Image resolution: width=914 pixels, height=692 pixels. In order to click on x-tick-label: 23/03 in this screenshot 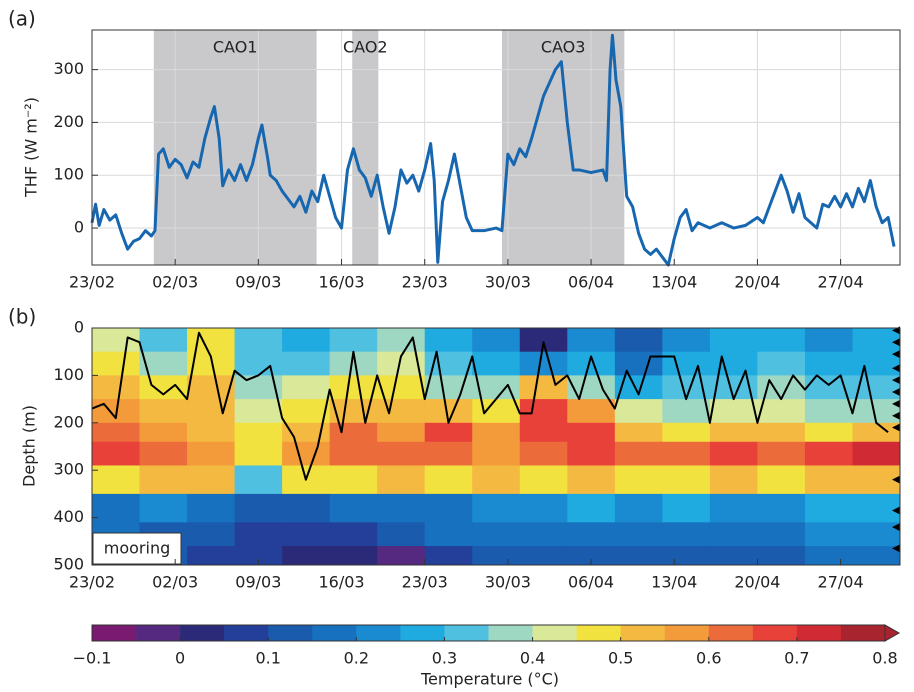, I will do `click(425, 282)`.